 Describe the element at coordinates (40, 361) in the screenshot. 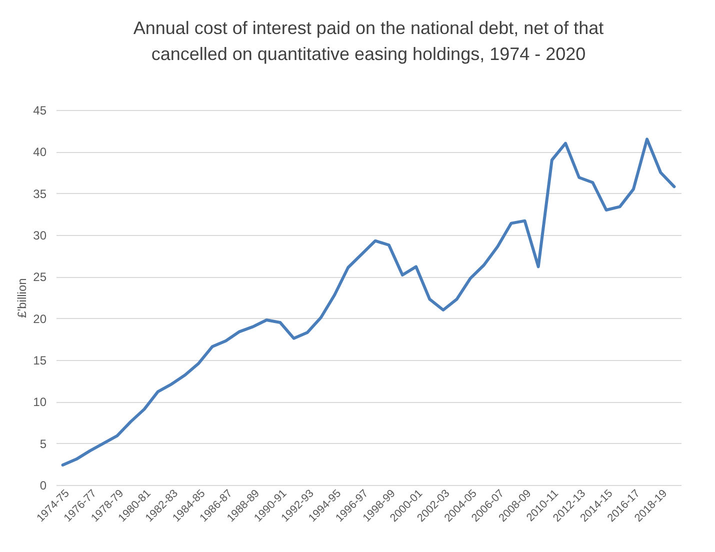

I see `y-tick-label: 15` at that location.